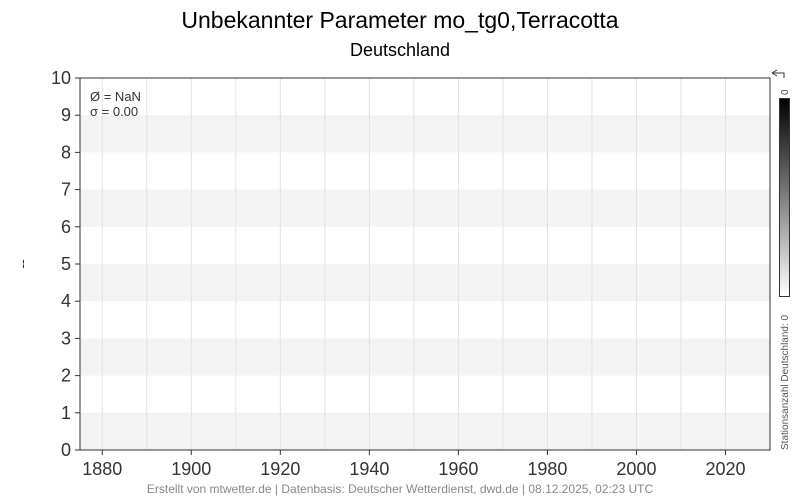 The height and width of the screenshot is (500, 800). Describe the element at coordinates (102, 469) in the screenshot. I see `x-tick-label: 1880` at that location.